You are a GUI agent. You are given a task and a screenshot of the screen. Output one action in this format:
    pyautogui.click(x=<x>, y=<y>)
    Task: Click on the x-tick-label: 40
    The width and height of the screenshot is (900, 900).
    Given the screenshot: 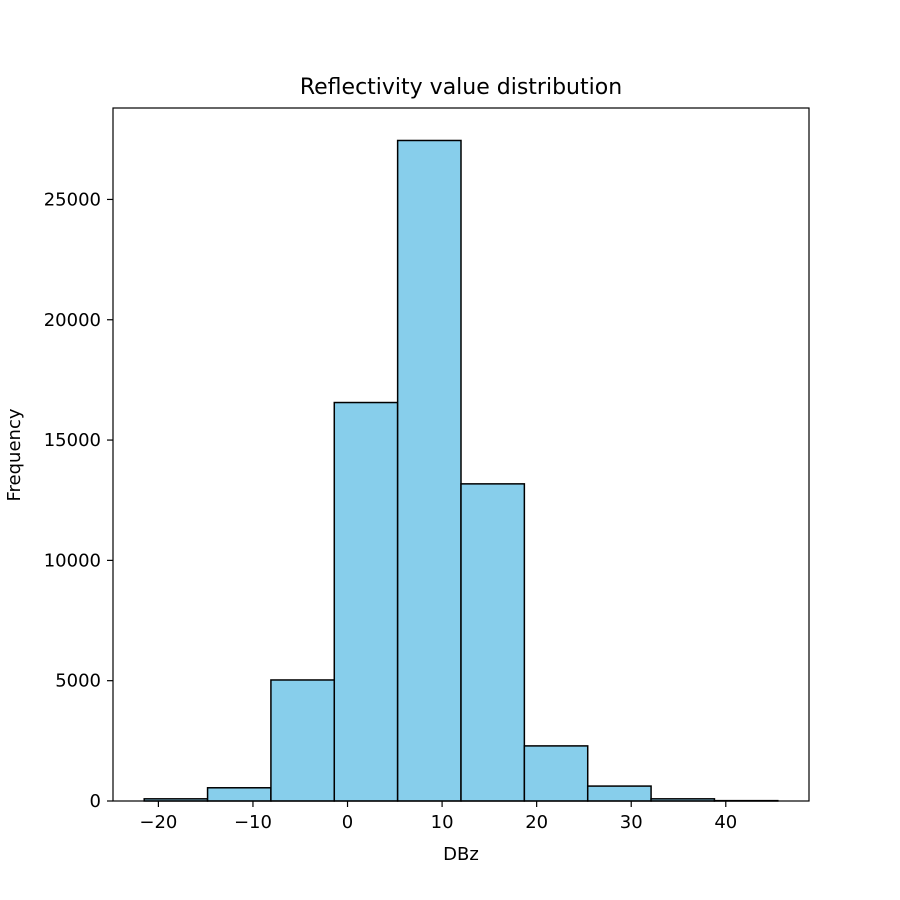 What is the action you would take?
    pyautogui.click(x=725, y=822)
    